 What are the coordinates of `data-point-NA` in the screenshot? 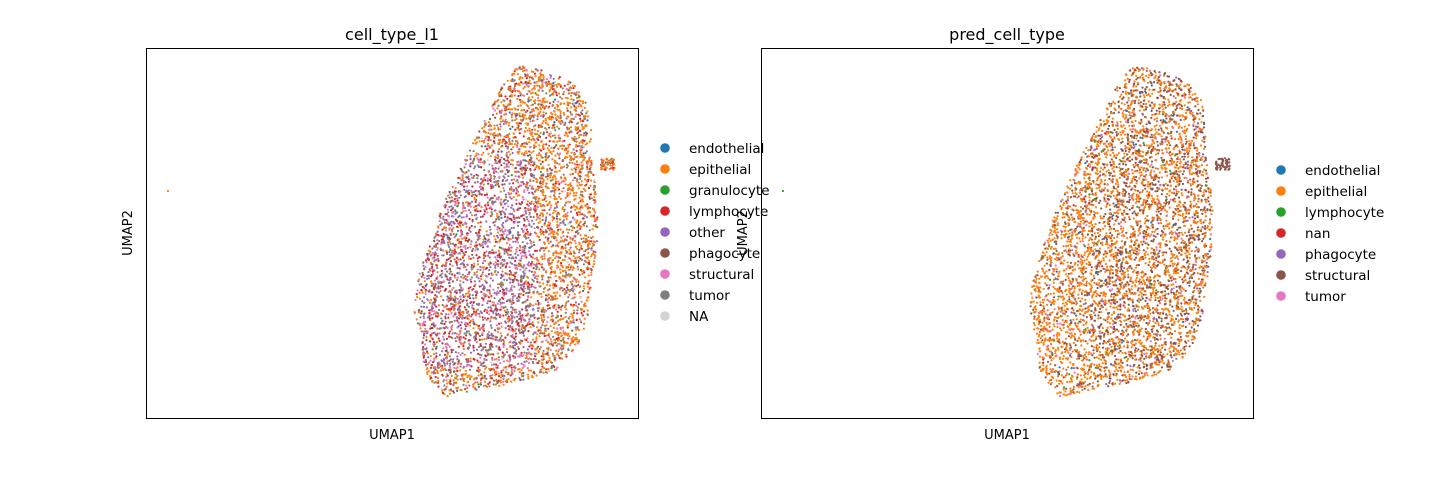 It's located at (586, 111).